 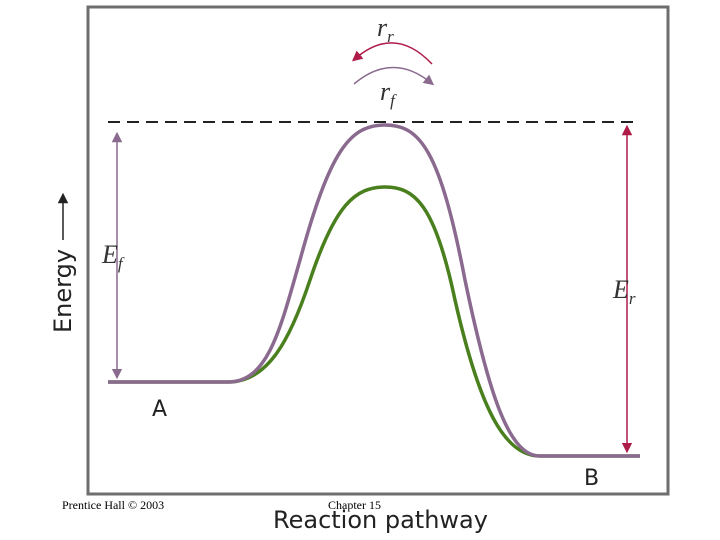 What do you see at coordinates (394, 76) in the screenshot?
I see `forward-arc` at bounding box center [394, 76].